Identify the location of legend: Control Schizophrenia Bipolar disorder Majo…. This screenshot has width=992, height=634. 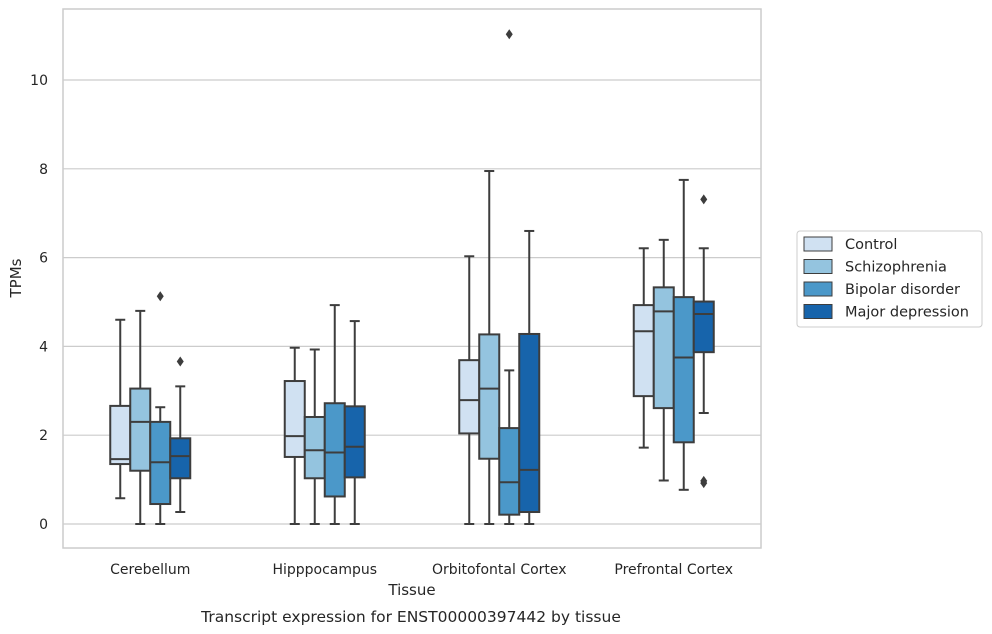
(889, 279).